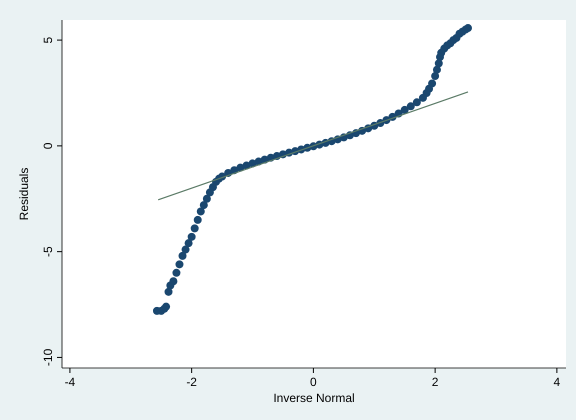  What do you see at coordinates (435, 382) in the screenshot?
I see `x-tick-label: 2` at bounding box center [435, 382].